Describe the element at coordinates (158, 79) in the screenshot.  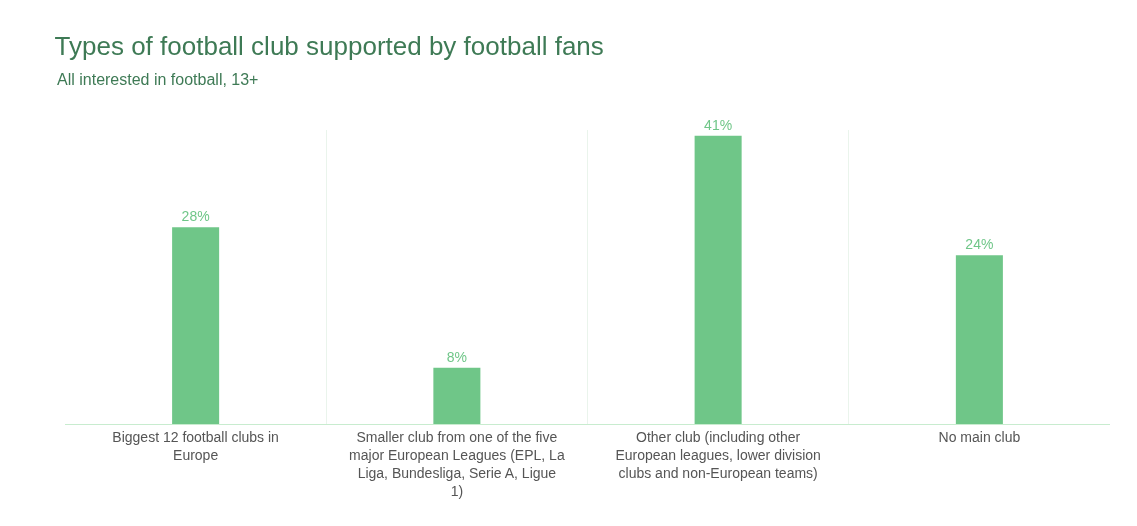
I see `chart-subtitle: All interested in football, 13+` at that location.